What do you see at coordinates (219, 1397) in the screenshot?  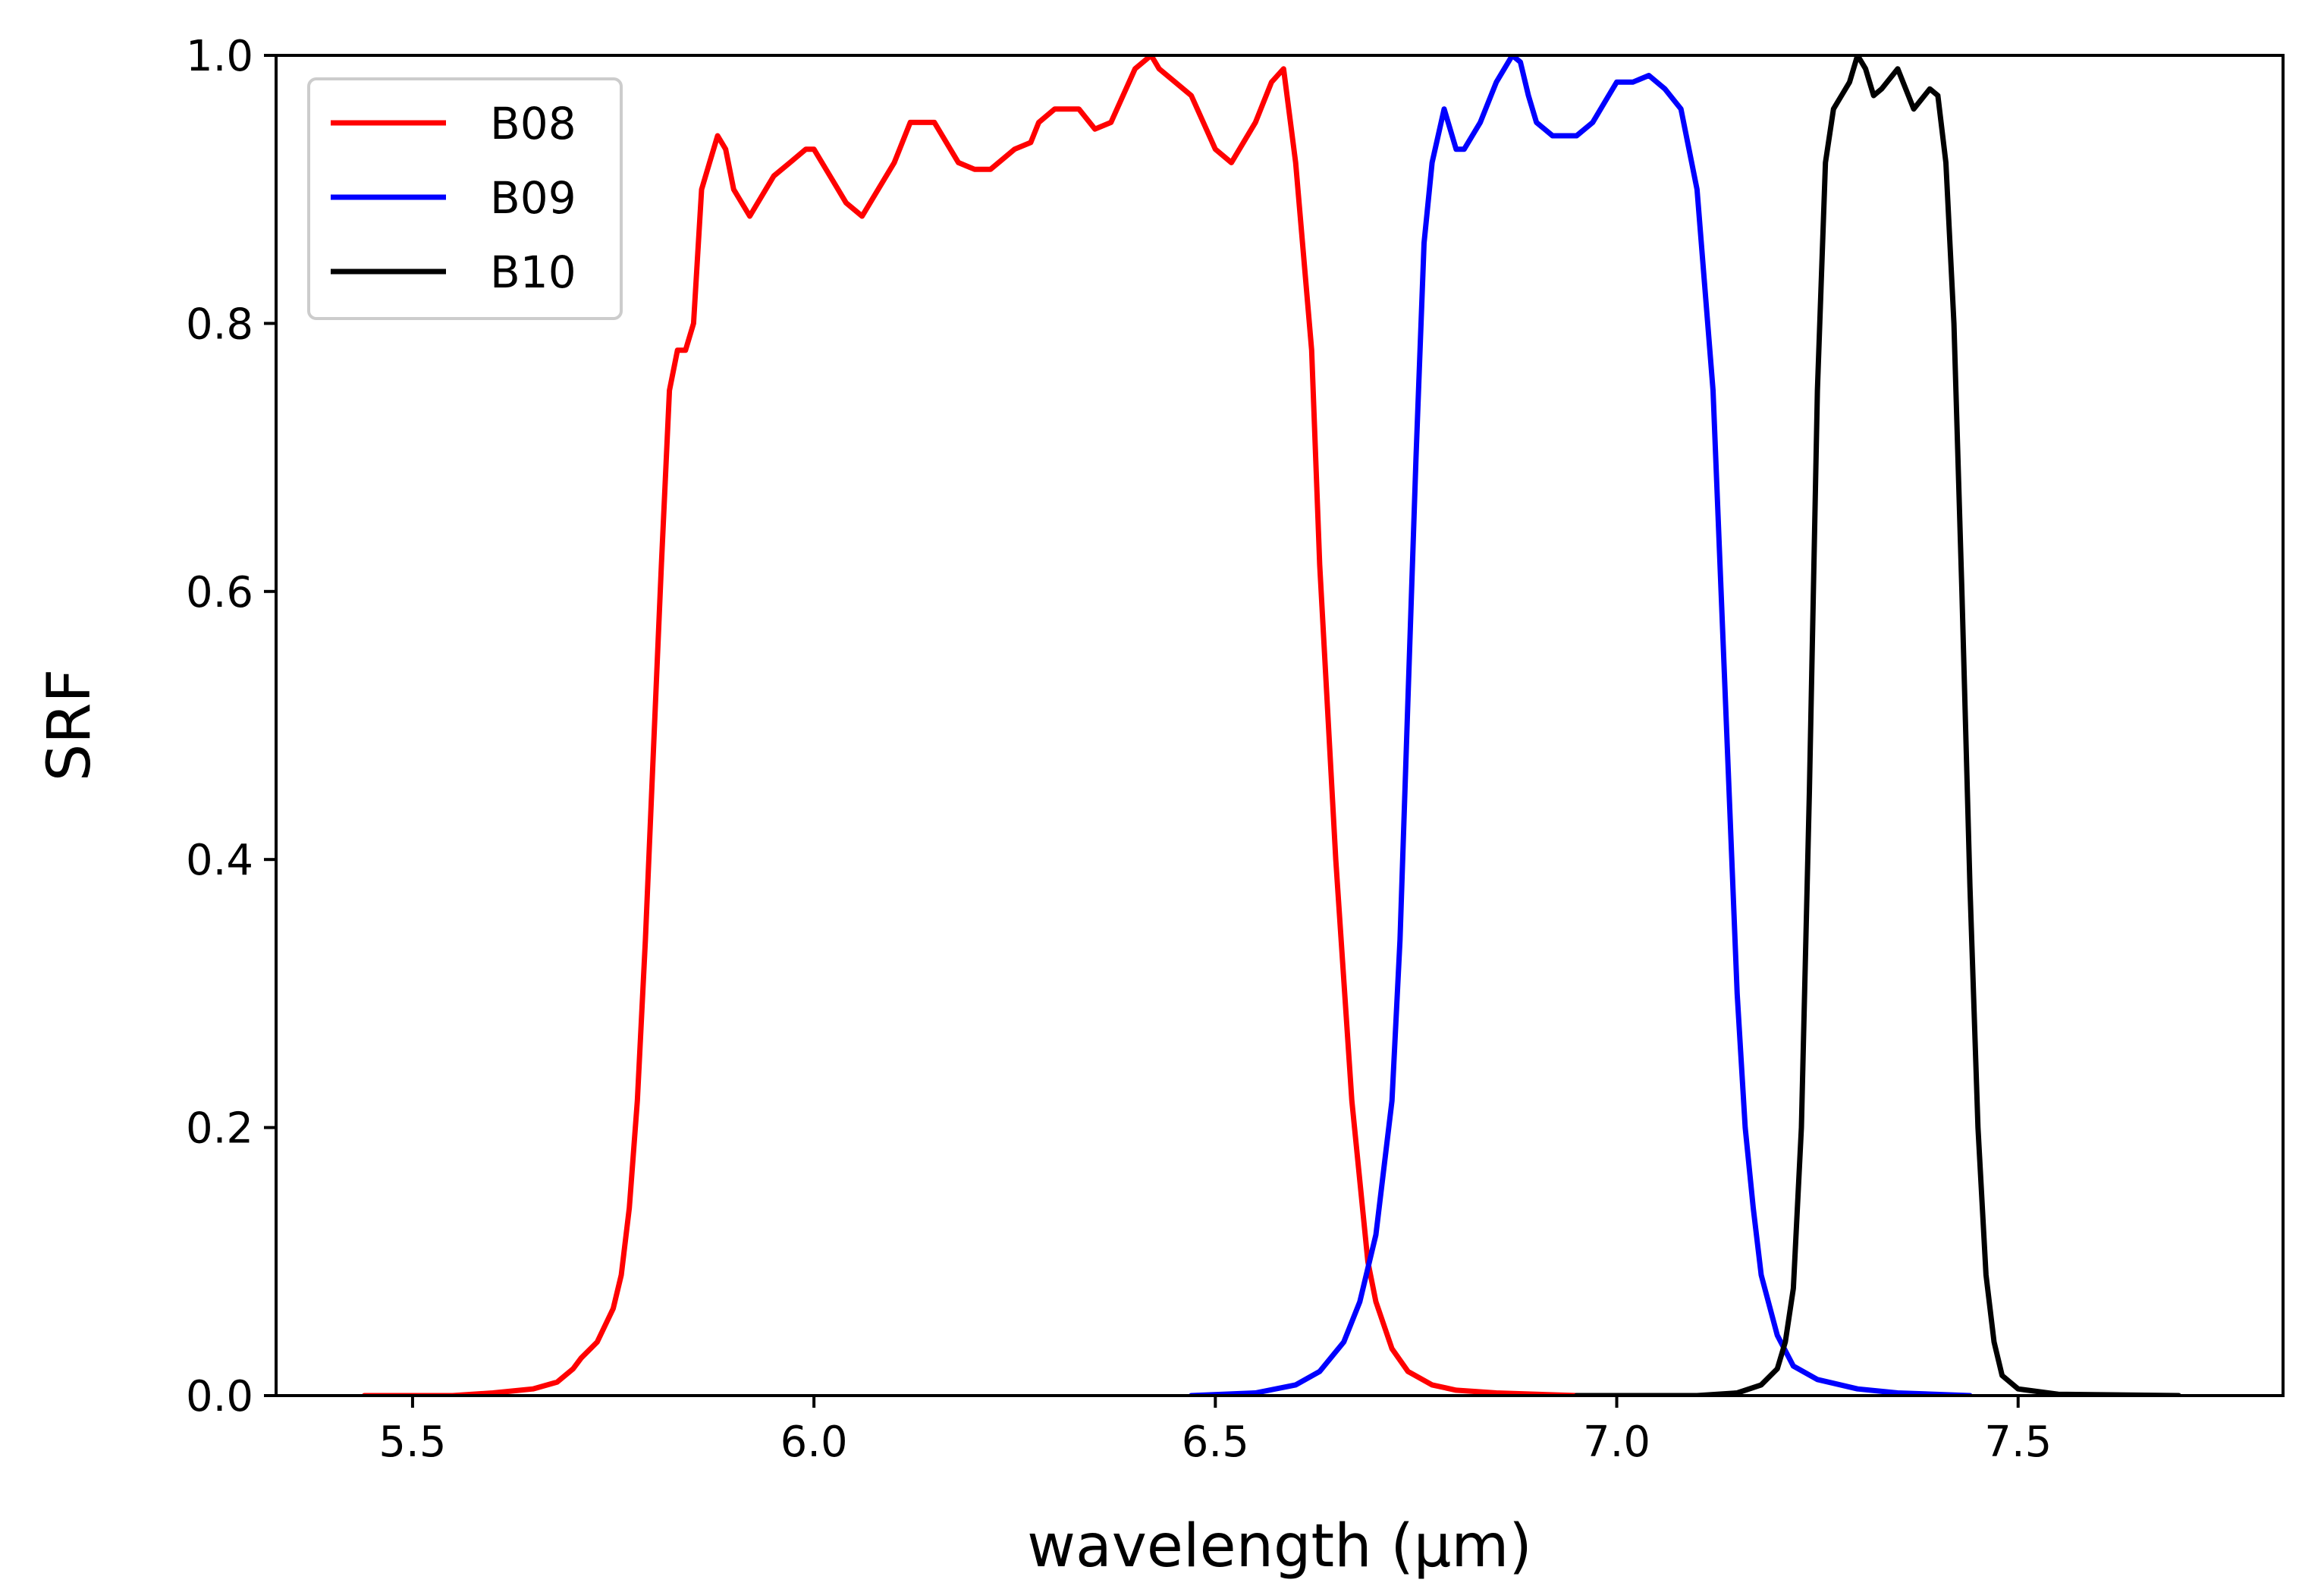 I see `y-tick-label: 0.0` at bounding box center [219, 1397].